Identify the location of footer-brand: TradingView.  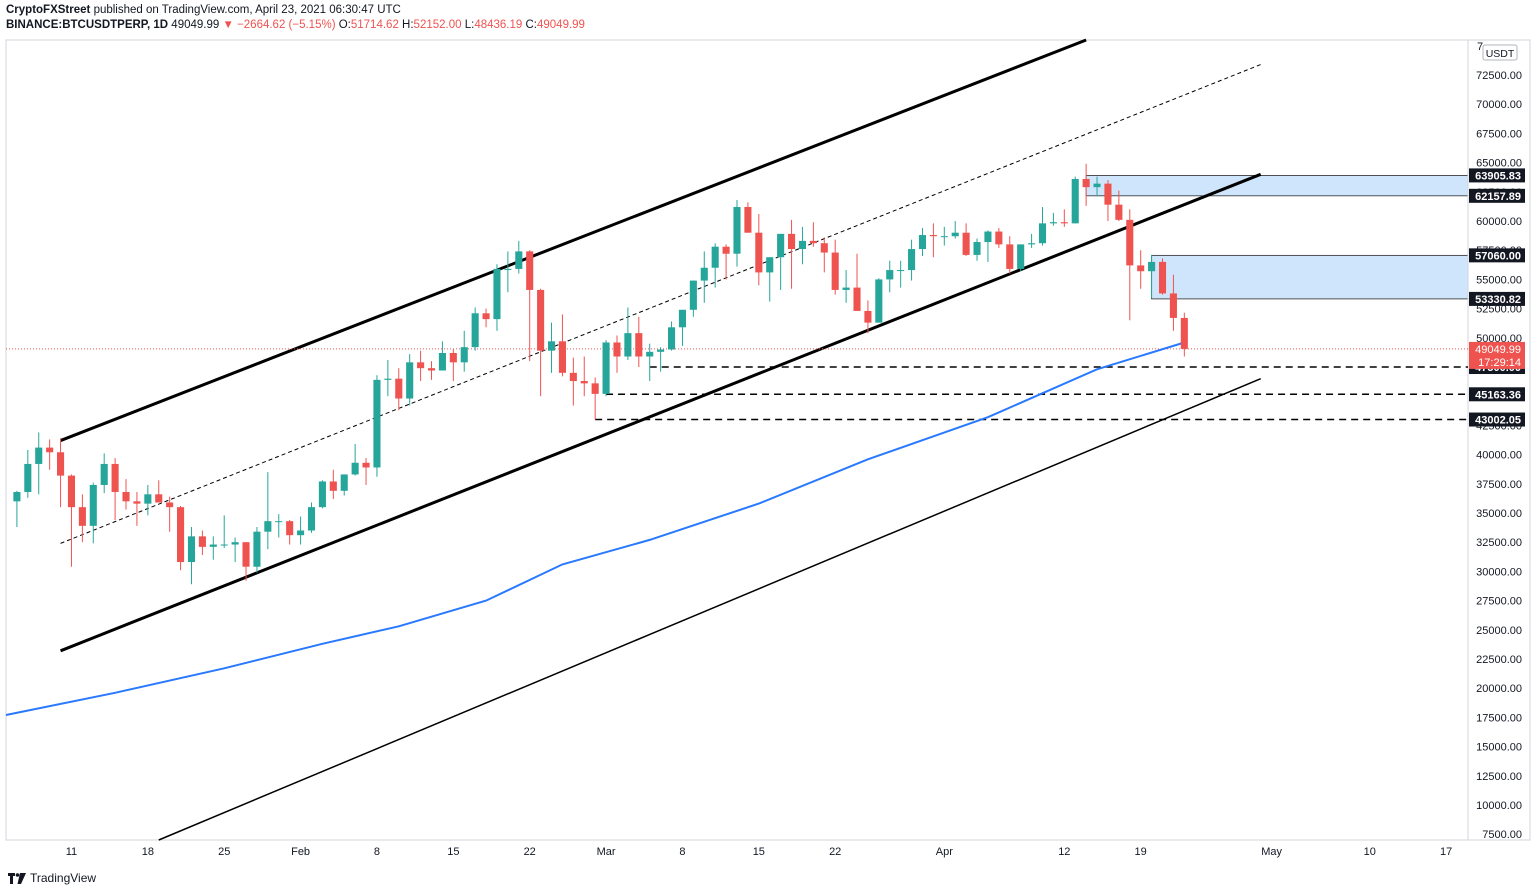
(63, 878).